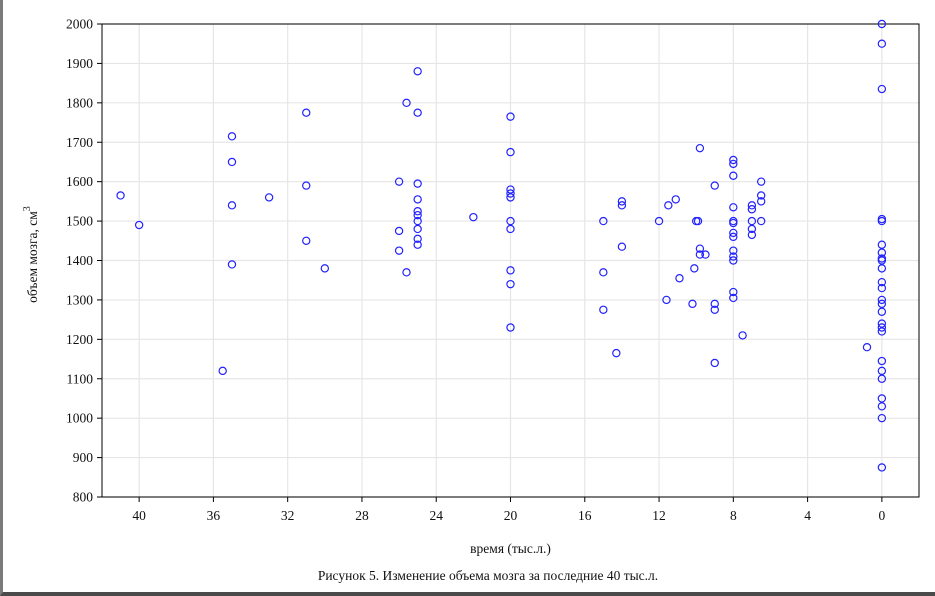  Describe the element at coordinates (80, 378) in the screenshot. I see `y-tick-label: 1100` at that location.